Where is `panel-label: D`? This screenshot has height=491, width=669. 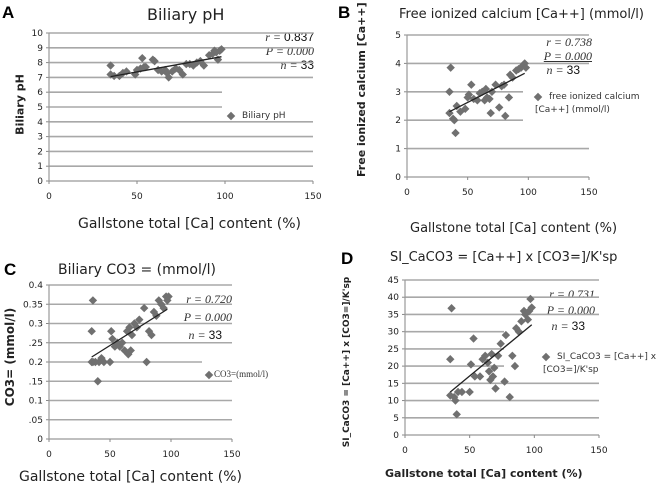 panel-label: D is located at coordinates (347, 258).